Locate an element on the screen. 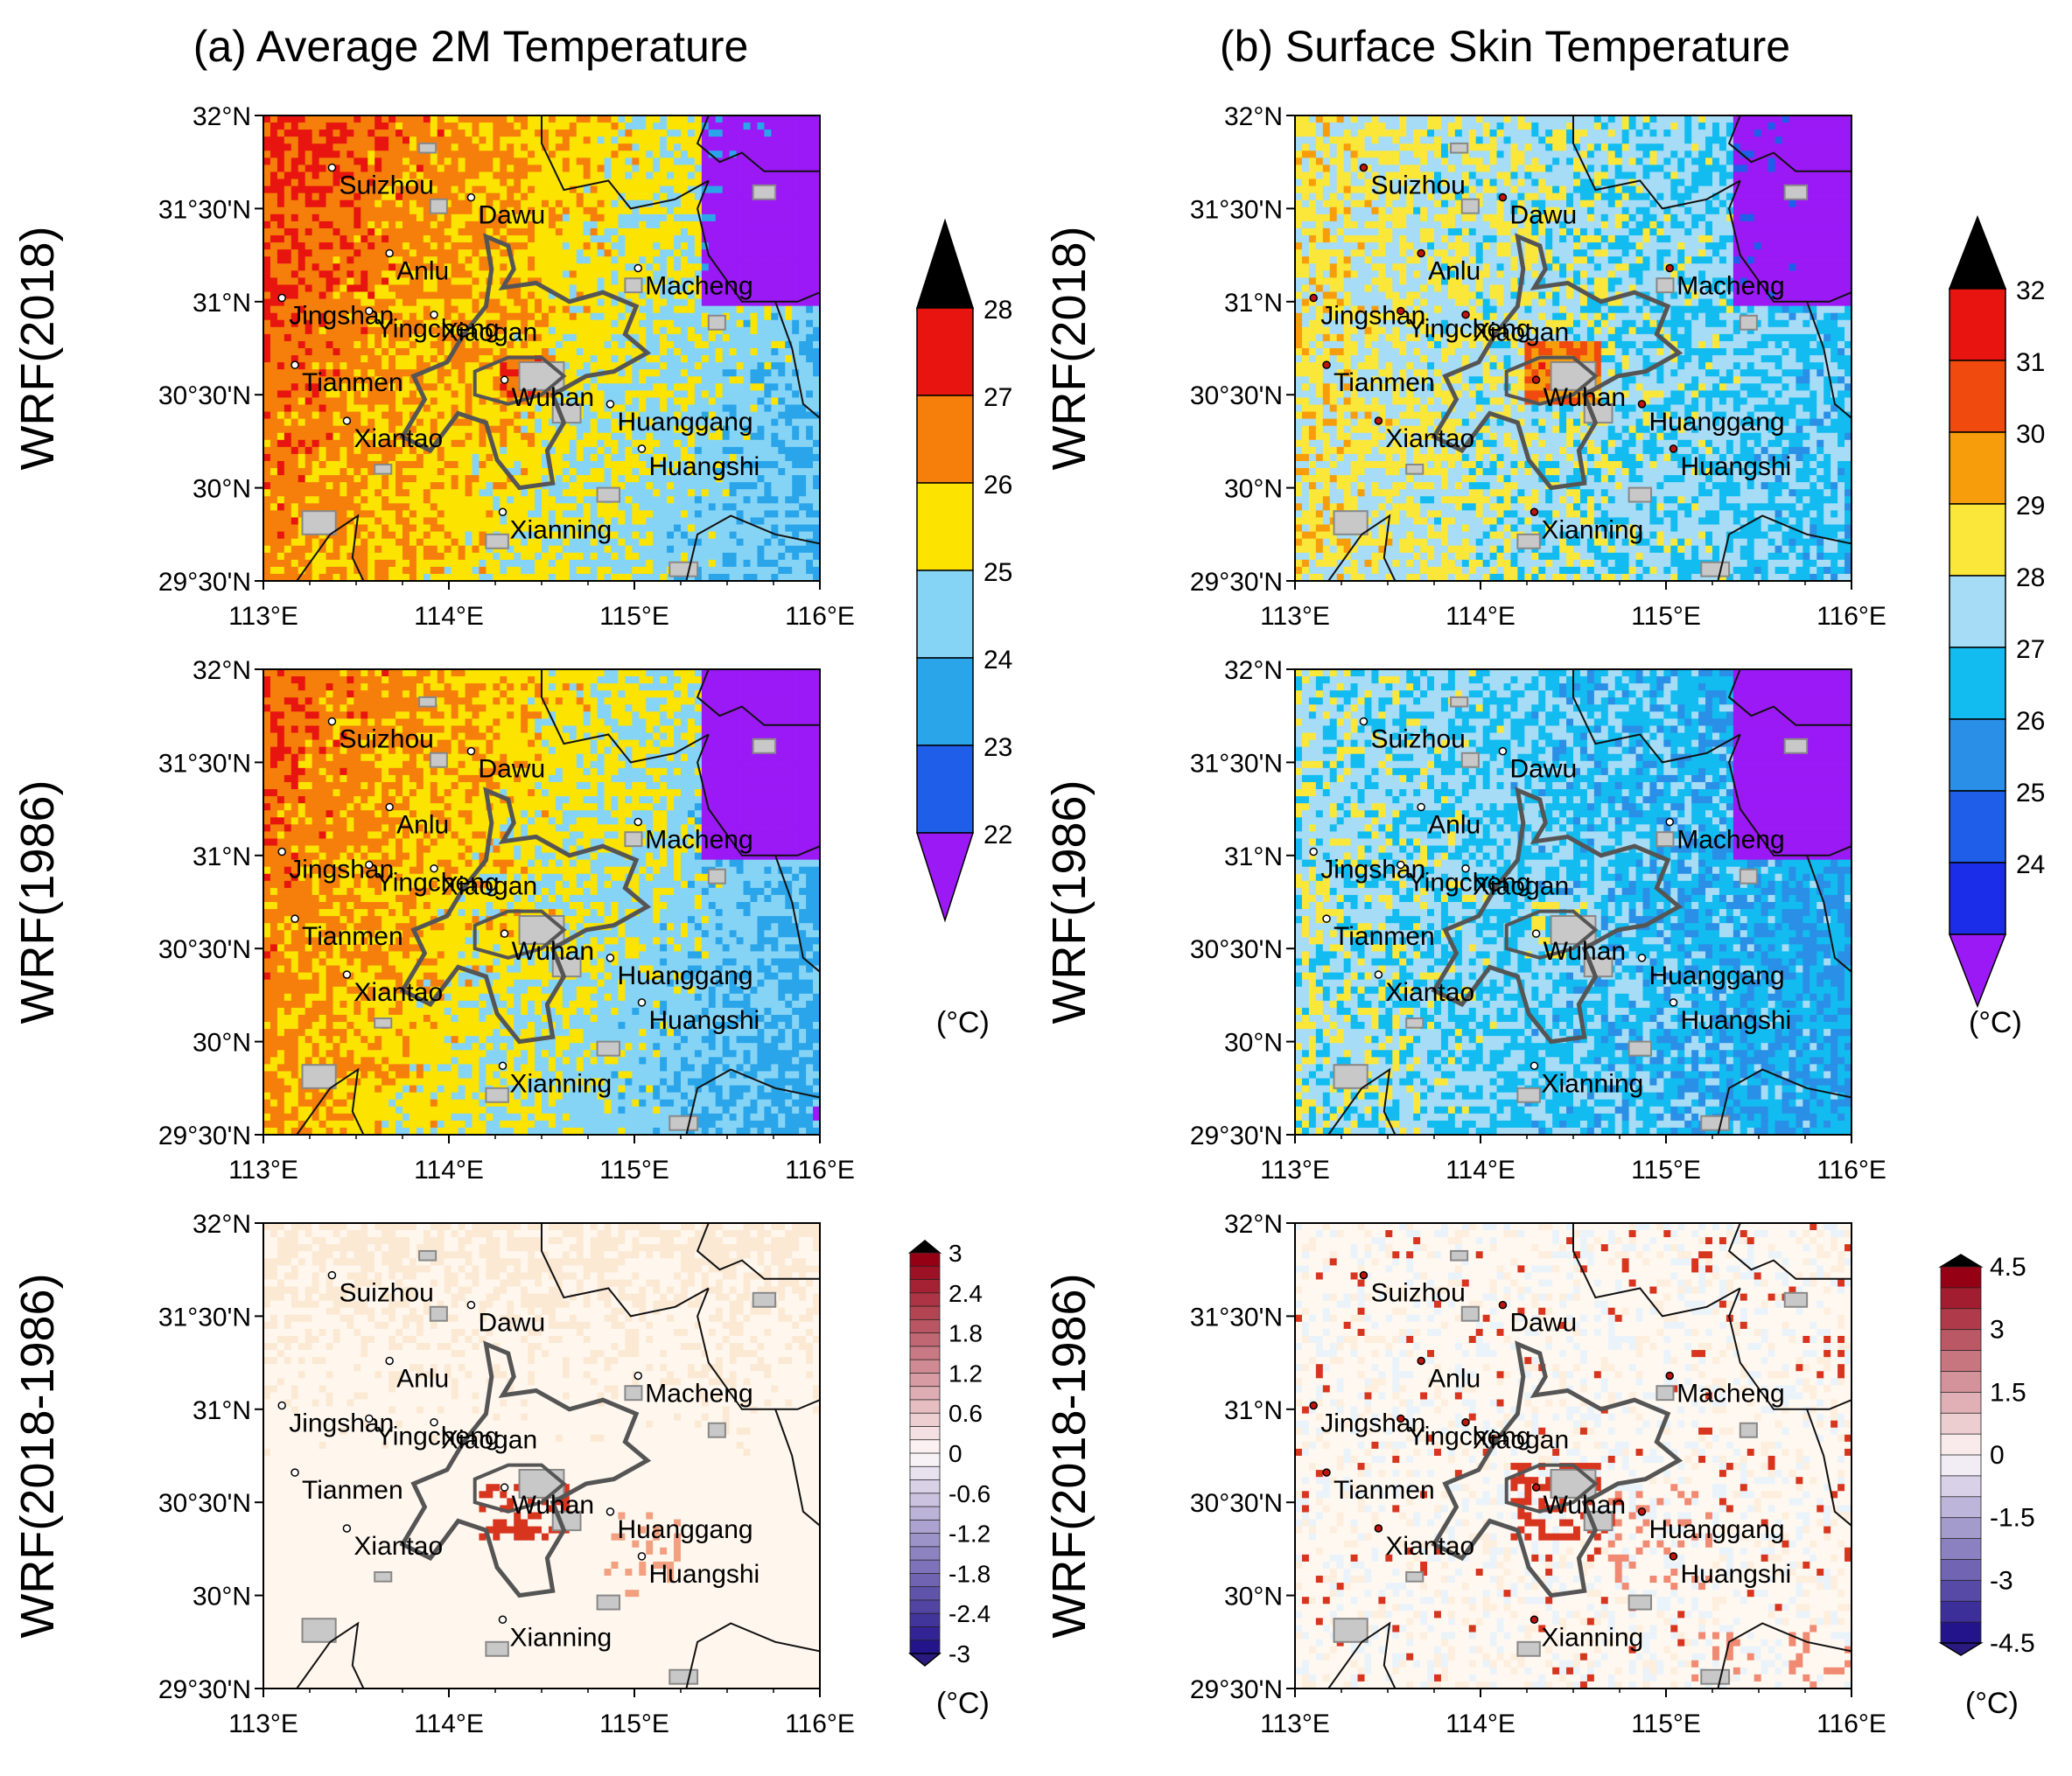 The image size is (2072, 1776). colorbar-tick-label: -1.2 is located at coordinates (969, 1535).